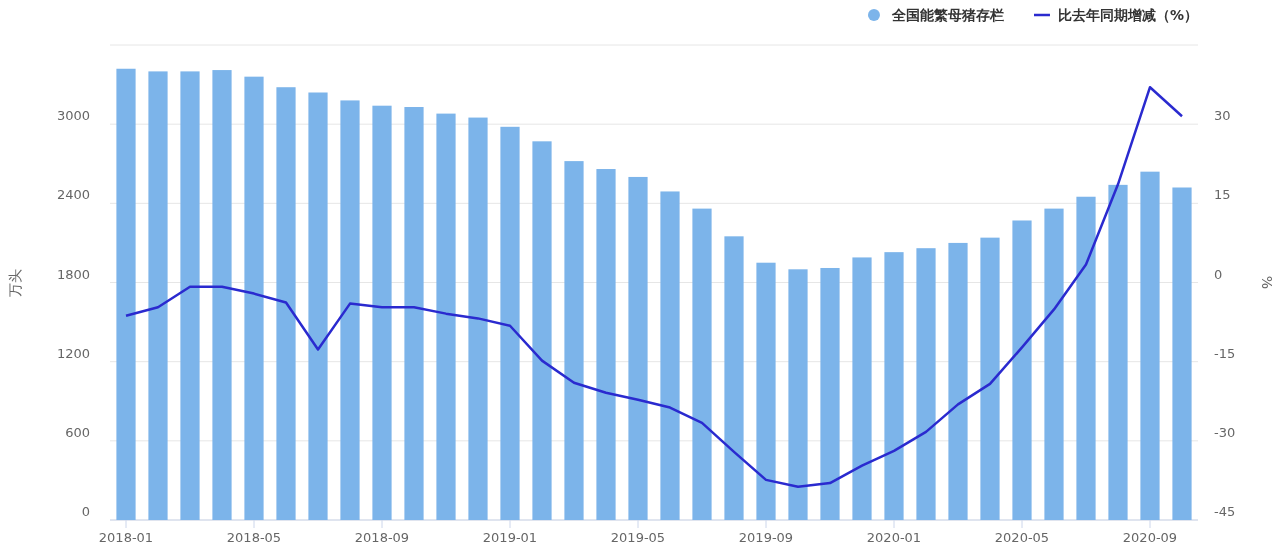  Describe the element at coordinates (73, 116) in the screenshot. I see `y-tick-label: 3000` at that location.